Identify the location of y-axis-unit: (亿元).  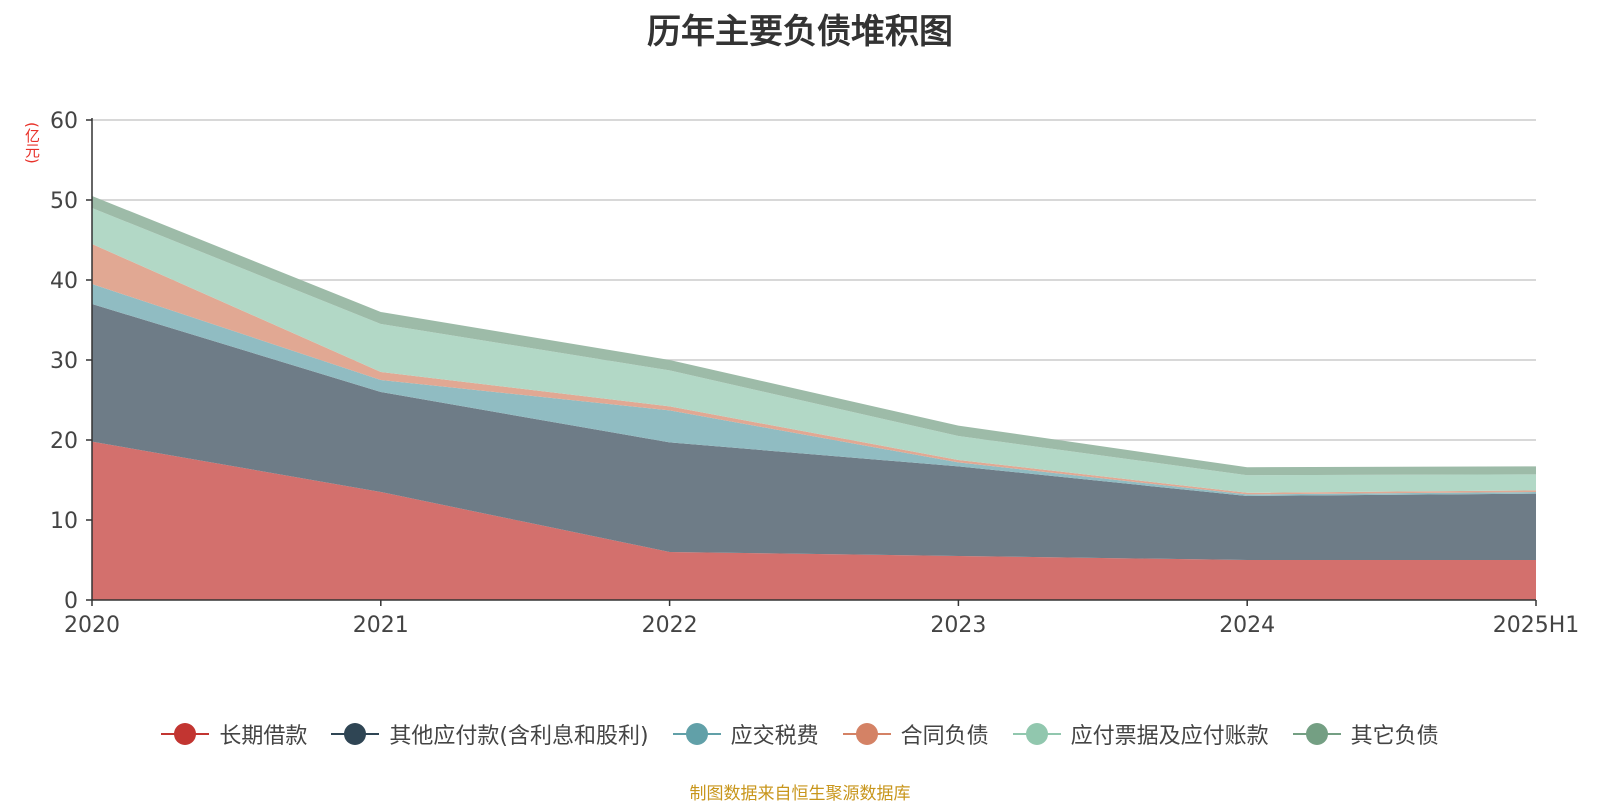
(32, 143).